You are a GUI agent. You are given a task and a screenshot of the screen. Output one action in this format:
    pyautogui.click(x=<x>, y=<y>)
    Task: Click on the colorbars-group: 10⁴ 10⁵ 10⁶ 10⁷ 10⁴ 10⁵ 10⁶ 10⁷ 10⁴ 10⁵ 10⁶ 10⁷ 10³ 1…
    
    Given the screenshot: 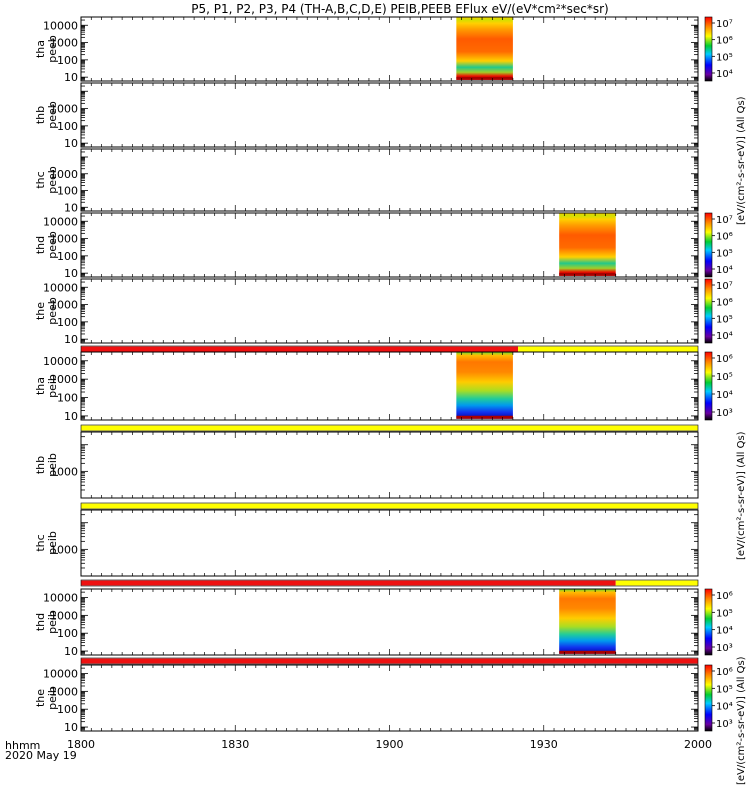 What is the action you would take?
    pyautogui.click(x=718, y=374)
    